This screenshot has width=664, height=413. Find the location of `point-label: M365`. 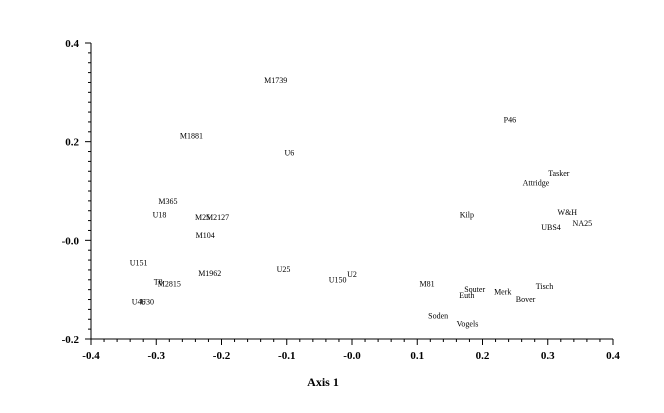

point-label: M365 is located at coordinates (167, 201).